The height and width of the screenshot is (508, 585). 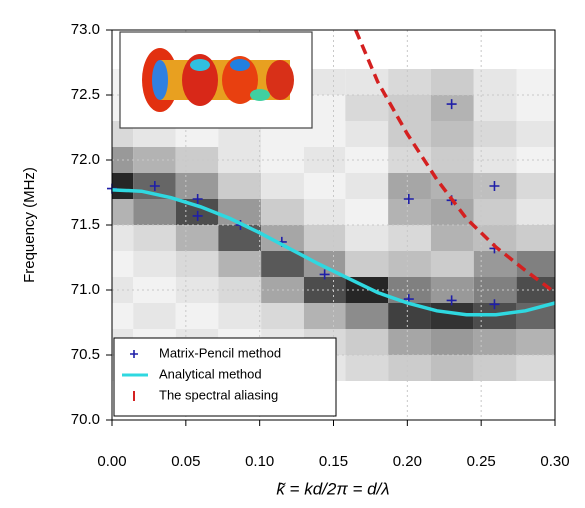 I want to click on y-tick-label: 72.5, so click(x=85, y=94).